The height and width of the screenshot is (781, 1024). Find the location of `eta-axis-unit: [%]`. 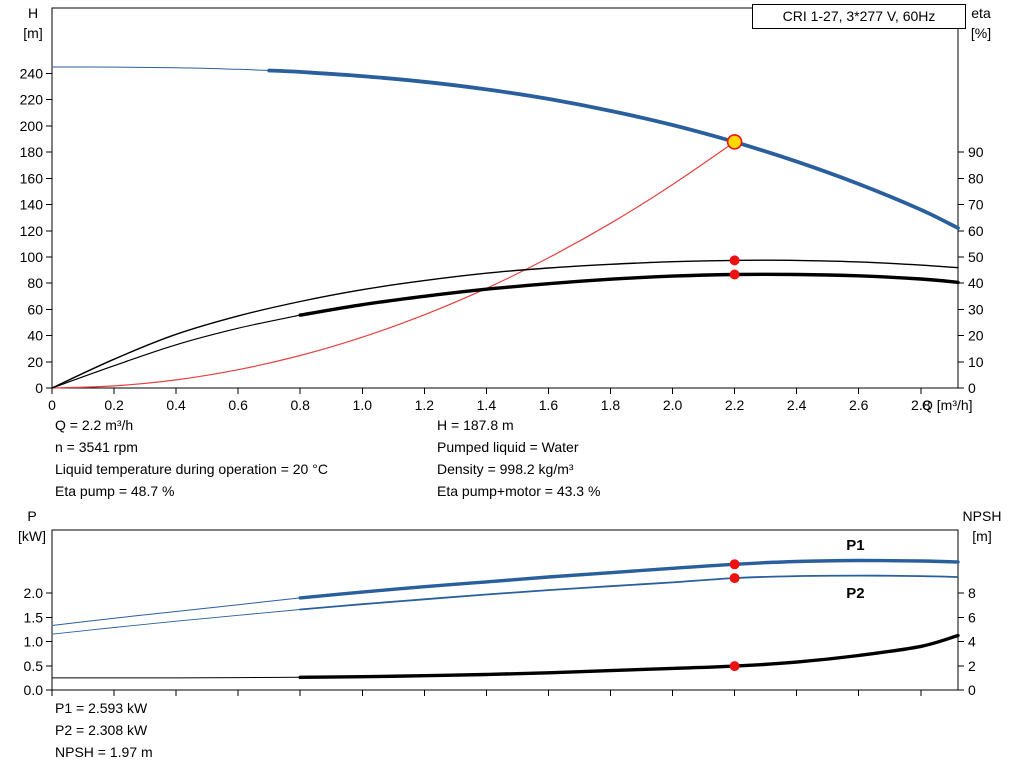

eta-axis-unit: [%] is located at coordinates (981, 33).